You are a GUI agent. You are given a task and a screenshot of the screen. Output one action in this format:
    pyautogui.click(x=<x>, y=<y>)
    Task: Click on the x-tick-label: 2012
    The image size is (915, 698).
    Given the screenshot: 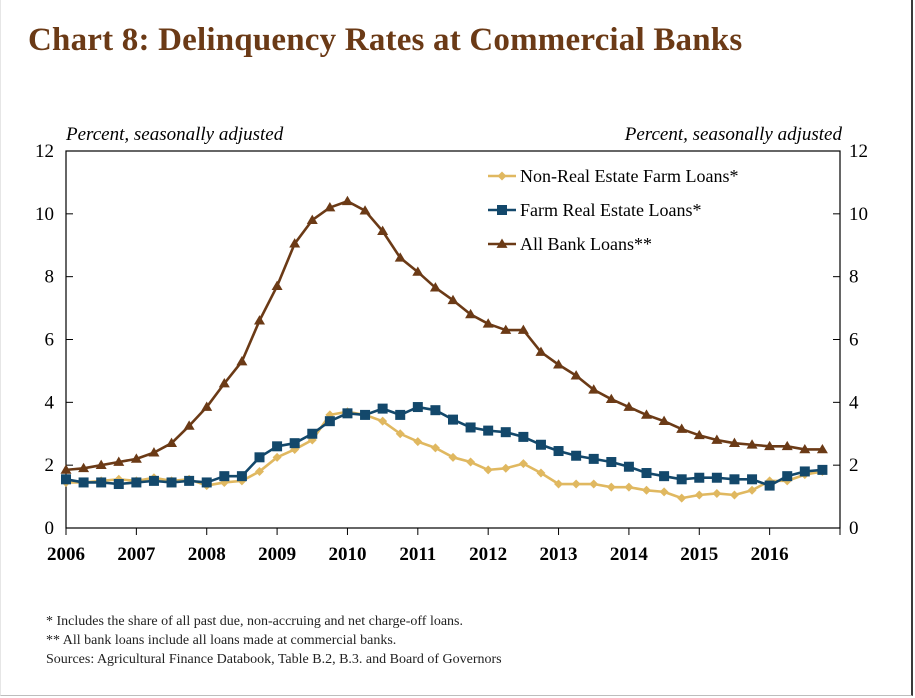 What is the action you would take?
    pyautogui.click(x=488, y=554)
    